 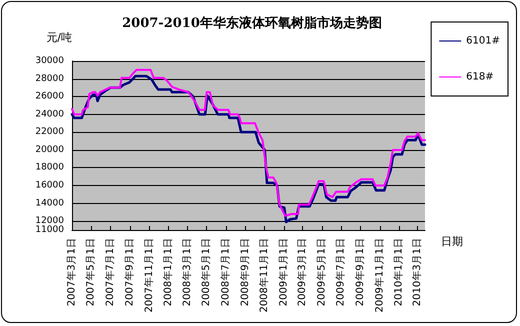 I want to click on y-axis-title: 元/吨, so click(x=59, y=37).